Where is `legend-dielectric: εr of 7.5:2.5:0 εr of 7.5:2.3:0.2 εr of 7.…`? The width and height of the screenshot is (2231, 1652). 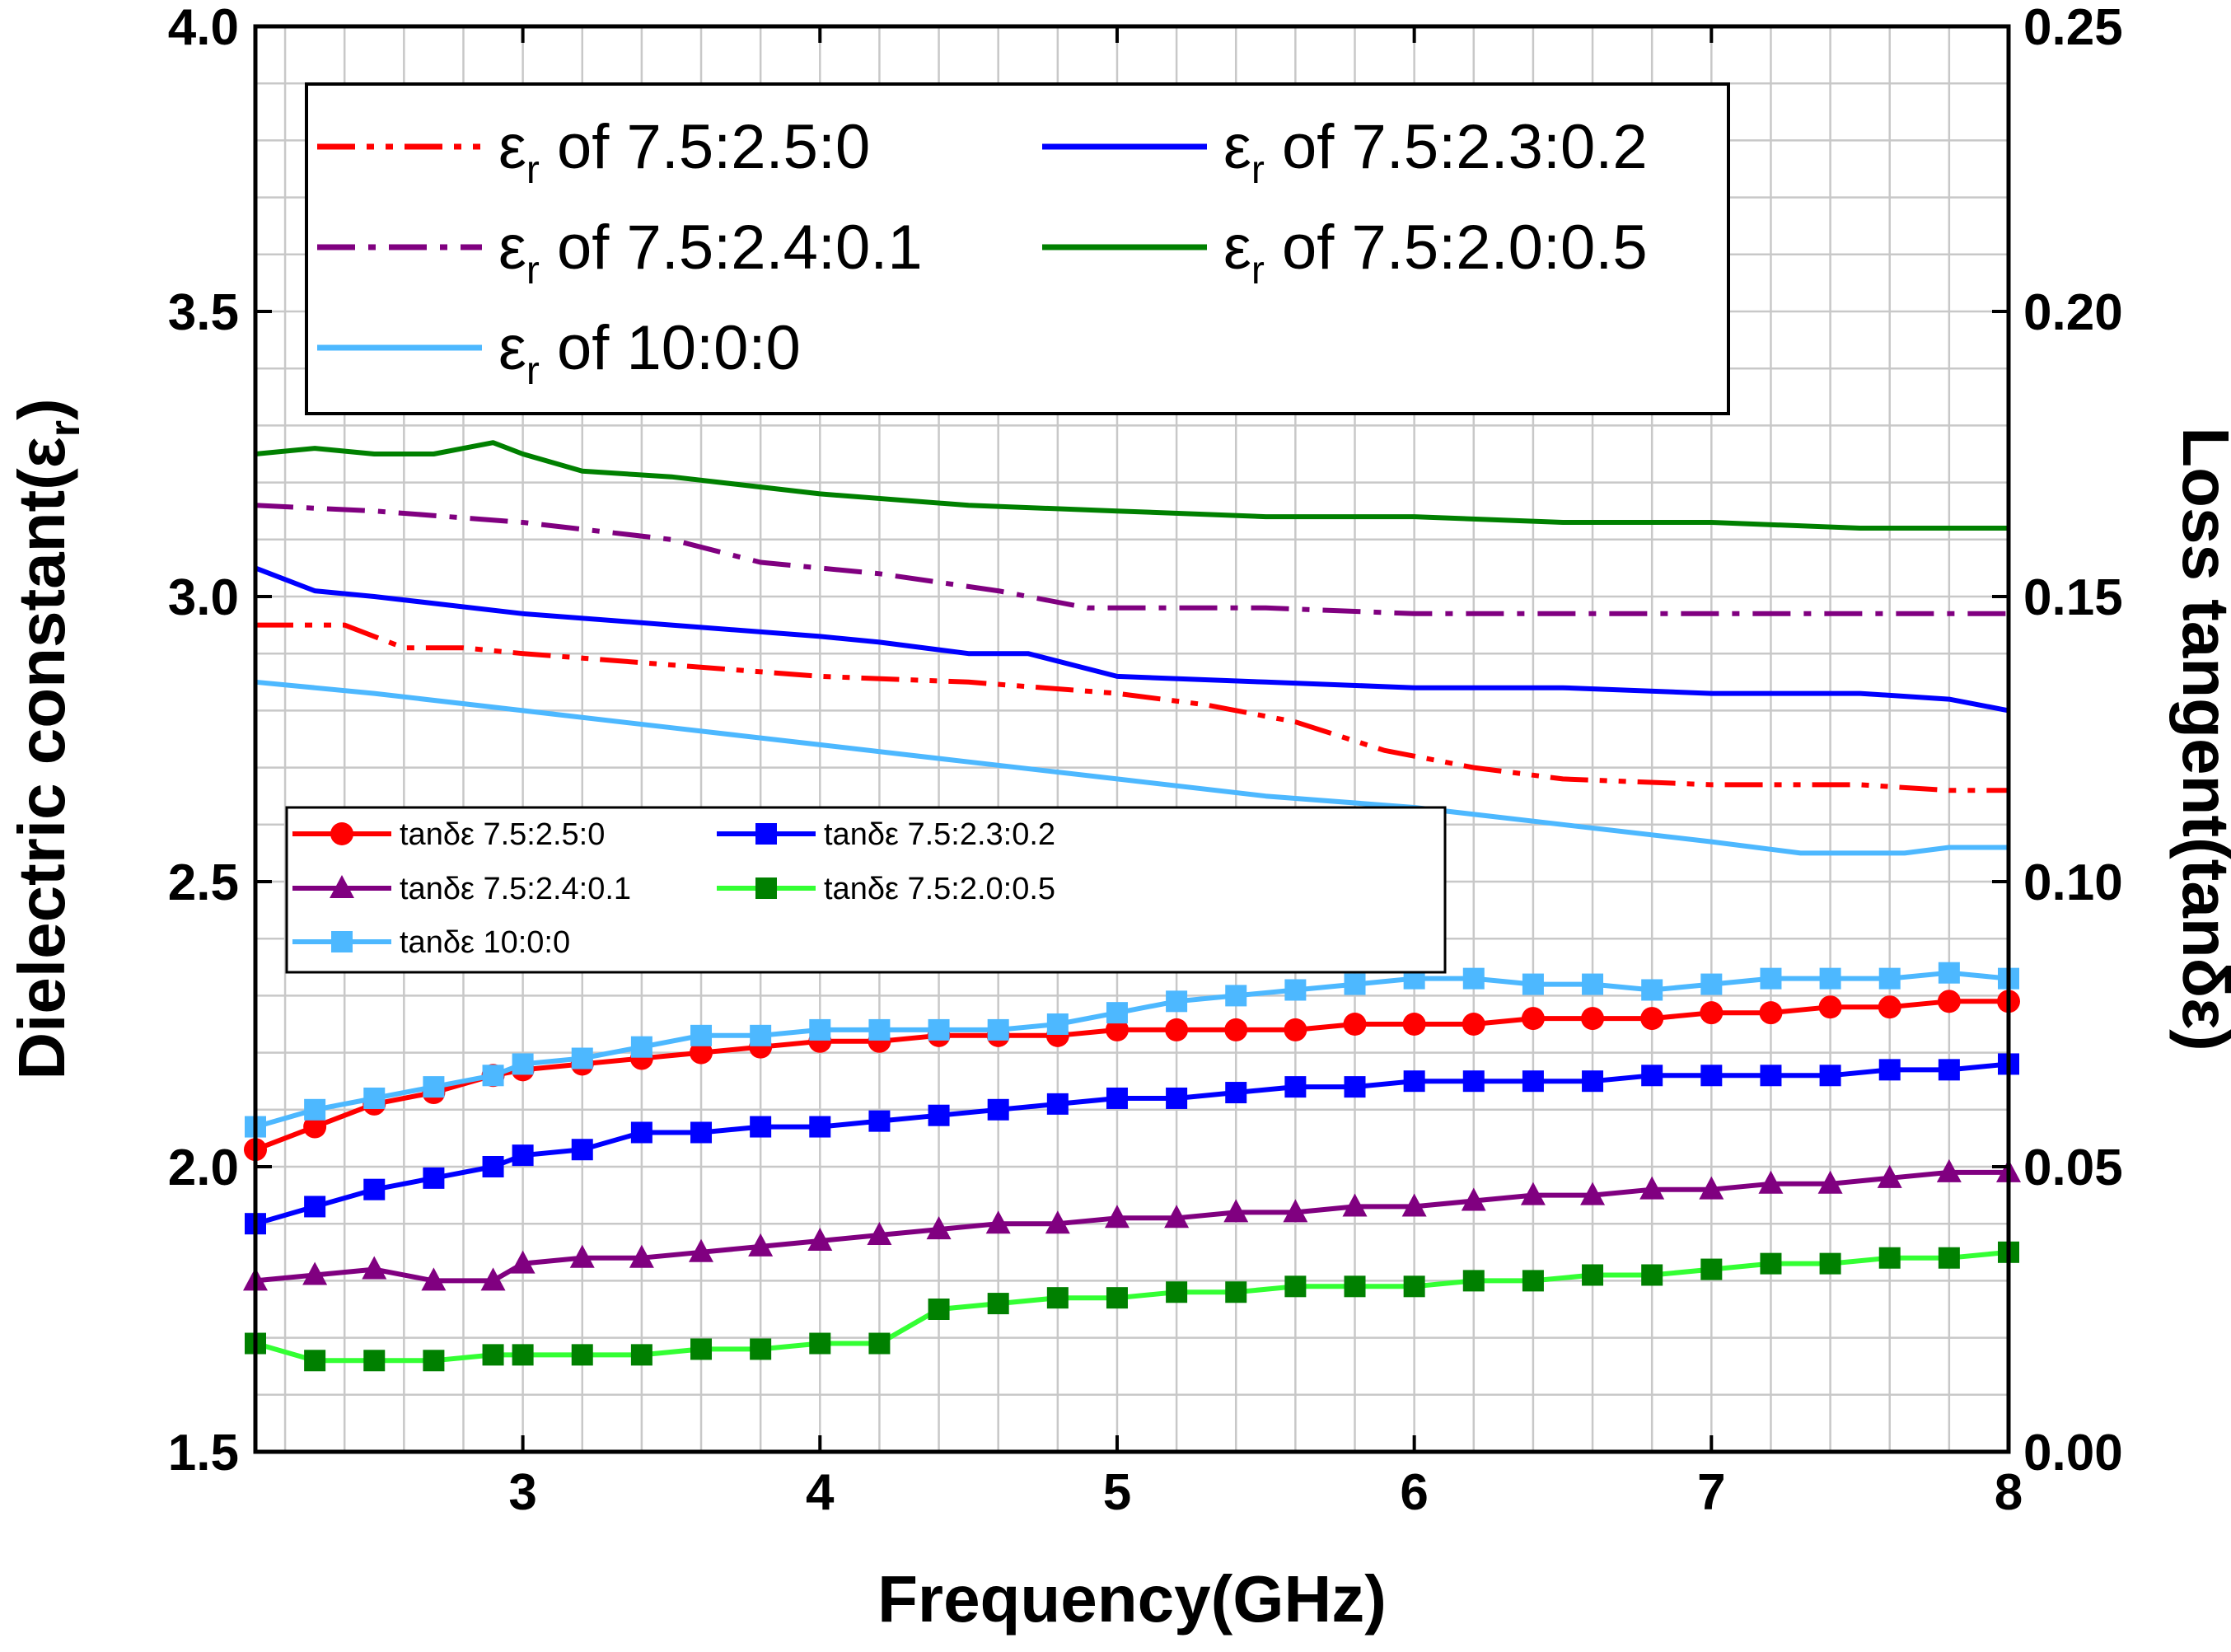
legend-dielectric: εr of 7.5:2.5:0 εr of 7.5:2.3:0.2 εr of 7.… is located at coordinates (1017, 248).